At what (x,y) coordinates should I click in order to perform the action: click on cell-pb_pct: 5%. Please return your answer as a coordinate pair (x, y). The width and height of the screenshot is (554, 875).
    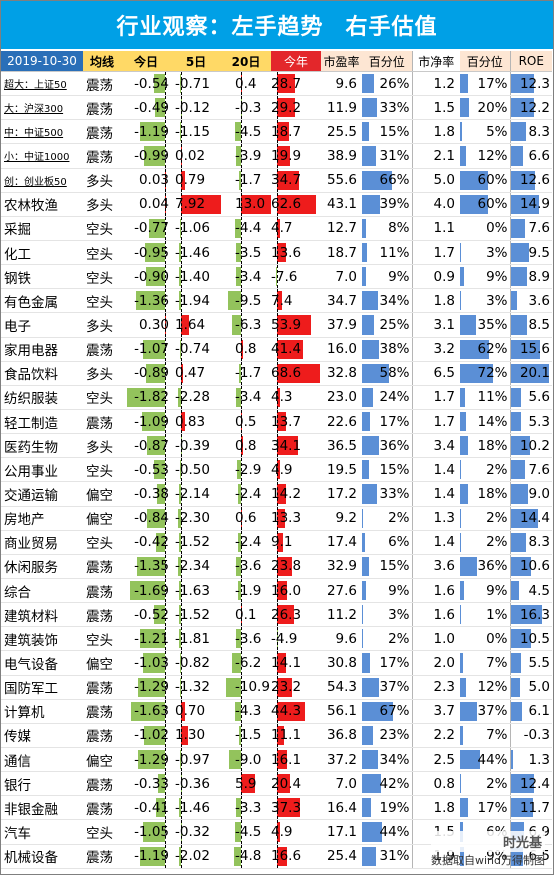
    Looking at the image, I should click on (485, 132).